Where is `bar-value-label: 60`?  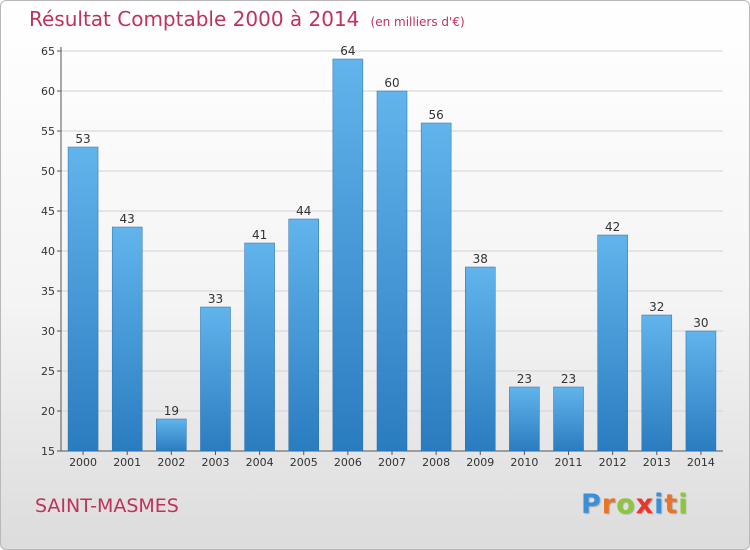 bar-value-label: 60 is located at coordinates (391, 83).